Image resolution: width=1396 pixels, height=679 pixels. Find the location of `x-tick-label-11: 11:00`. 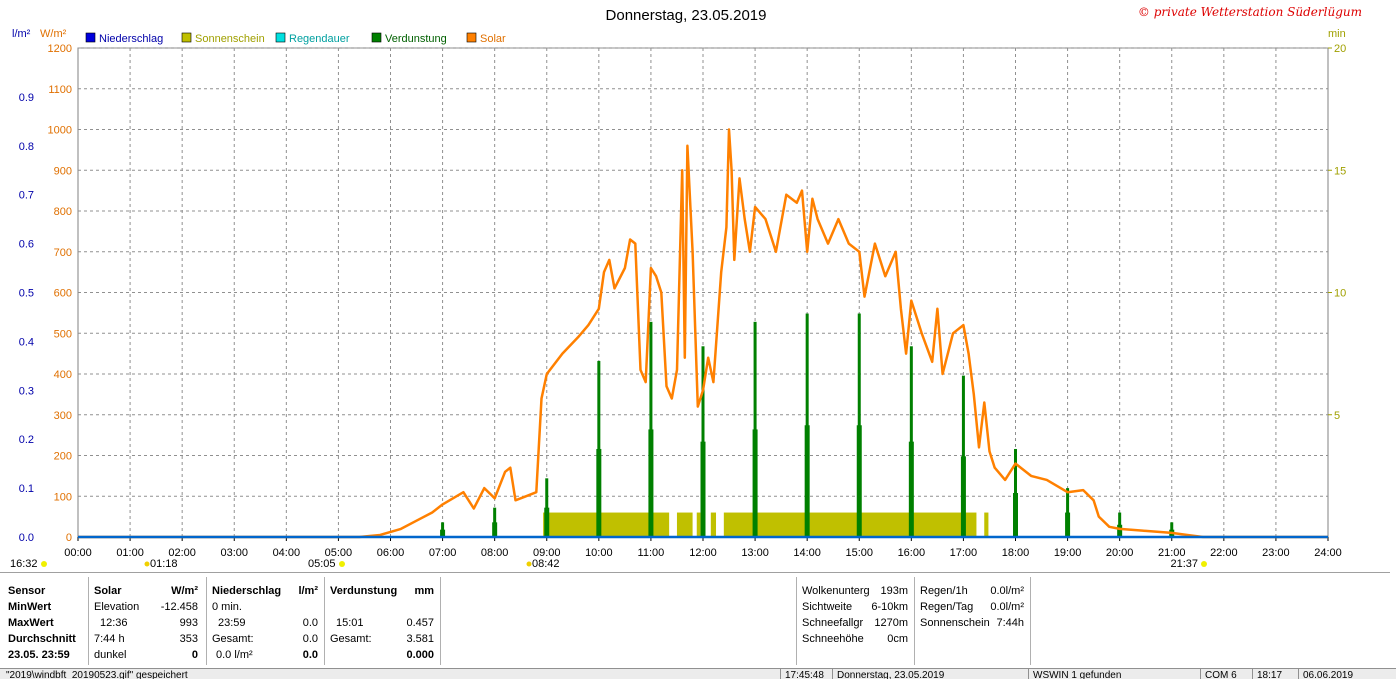

x-tick-label-11: 11:00 is located at coordinates (651, 553).